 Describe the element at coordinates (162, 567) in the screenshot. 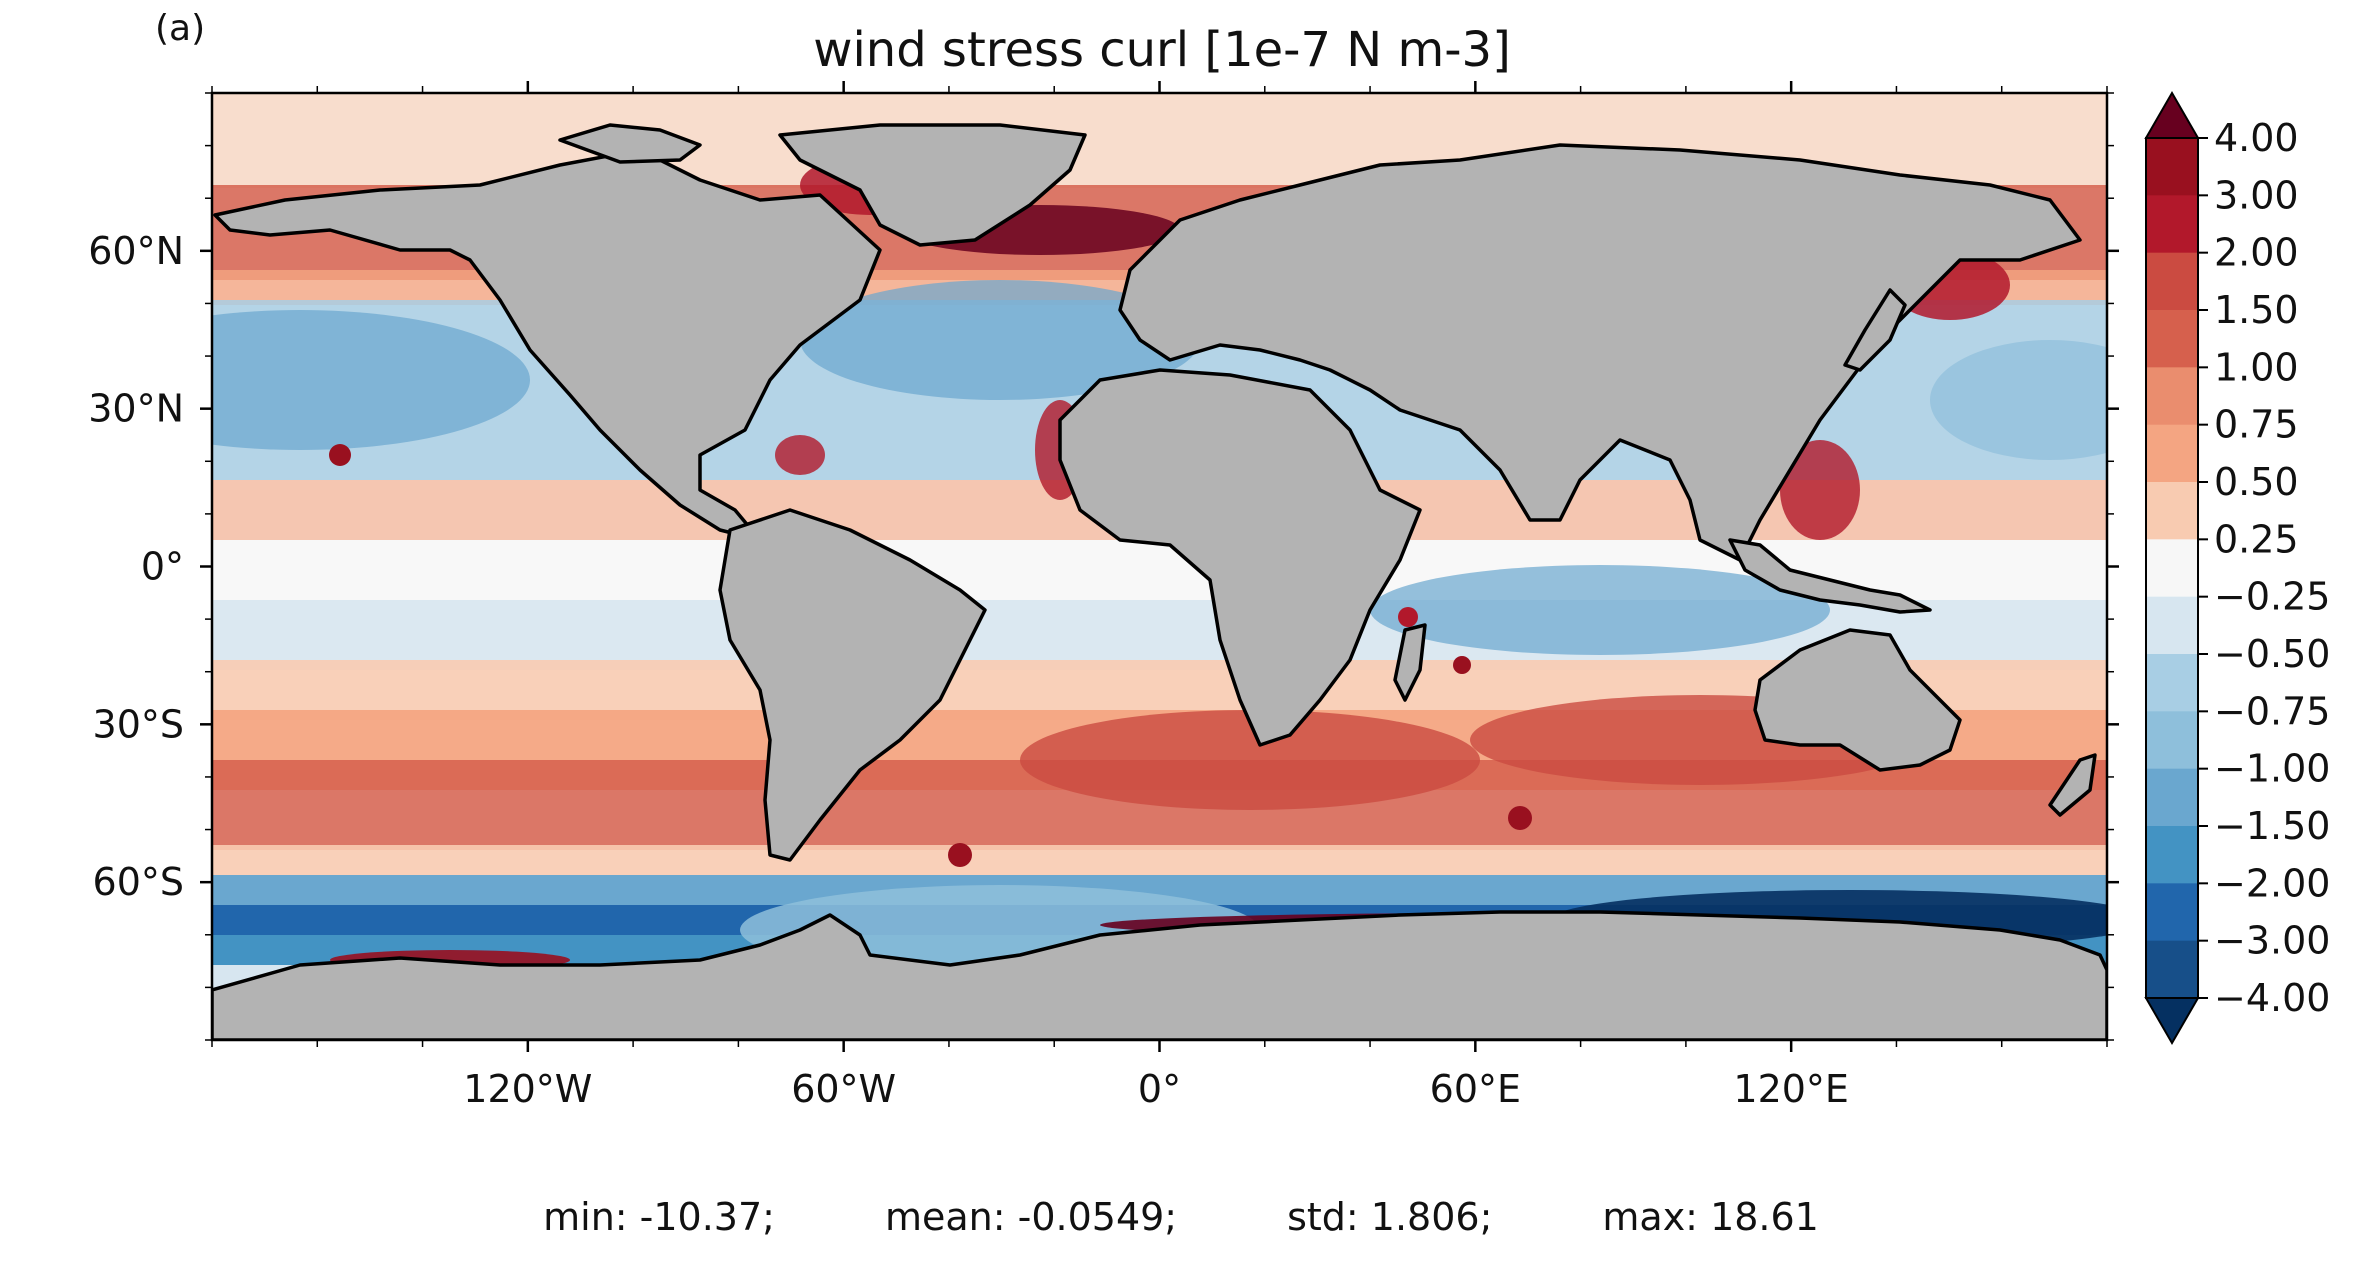

I see `y-tick-label: 0°` at that location.